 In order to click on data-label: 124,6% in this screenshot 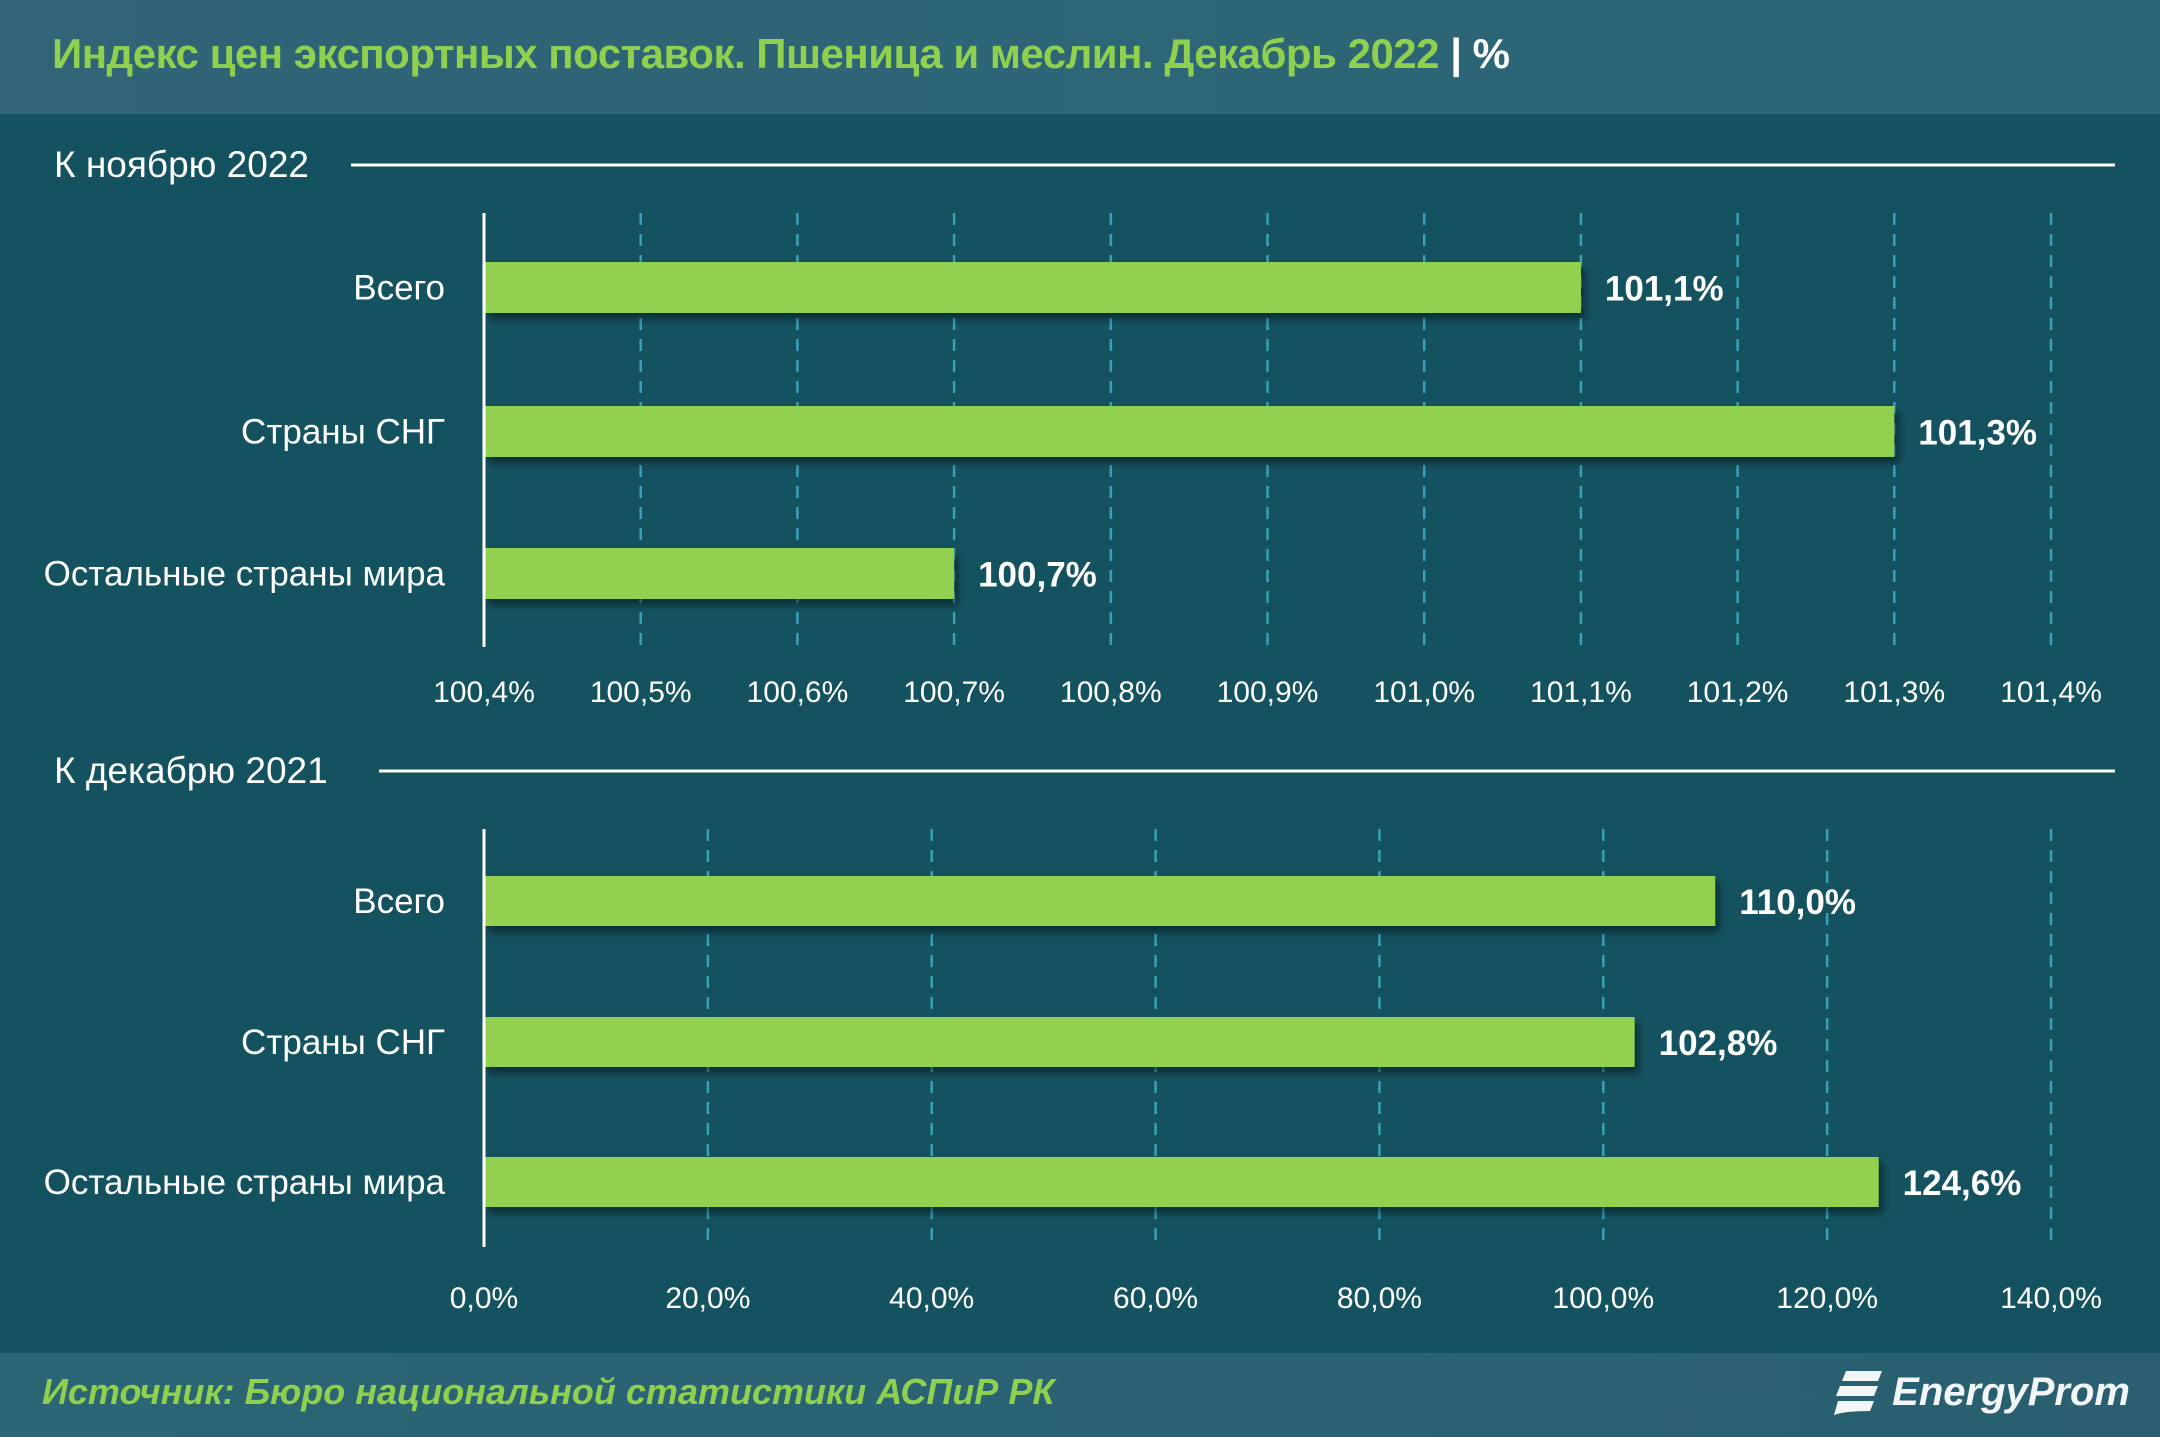, I will do `click(1962, 1183)`.